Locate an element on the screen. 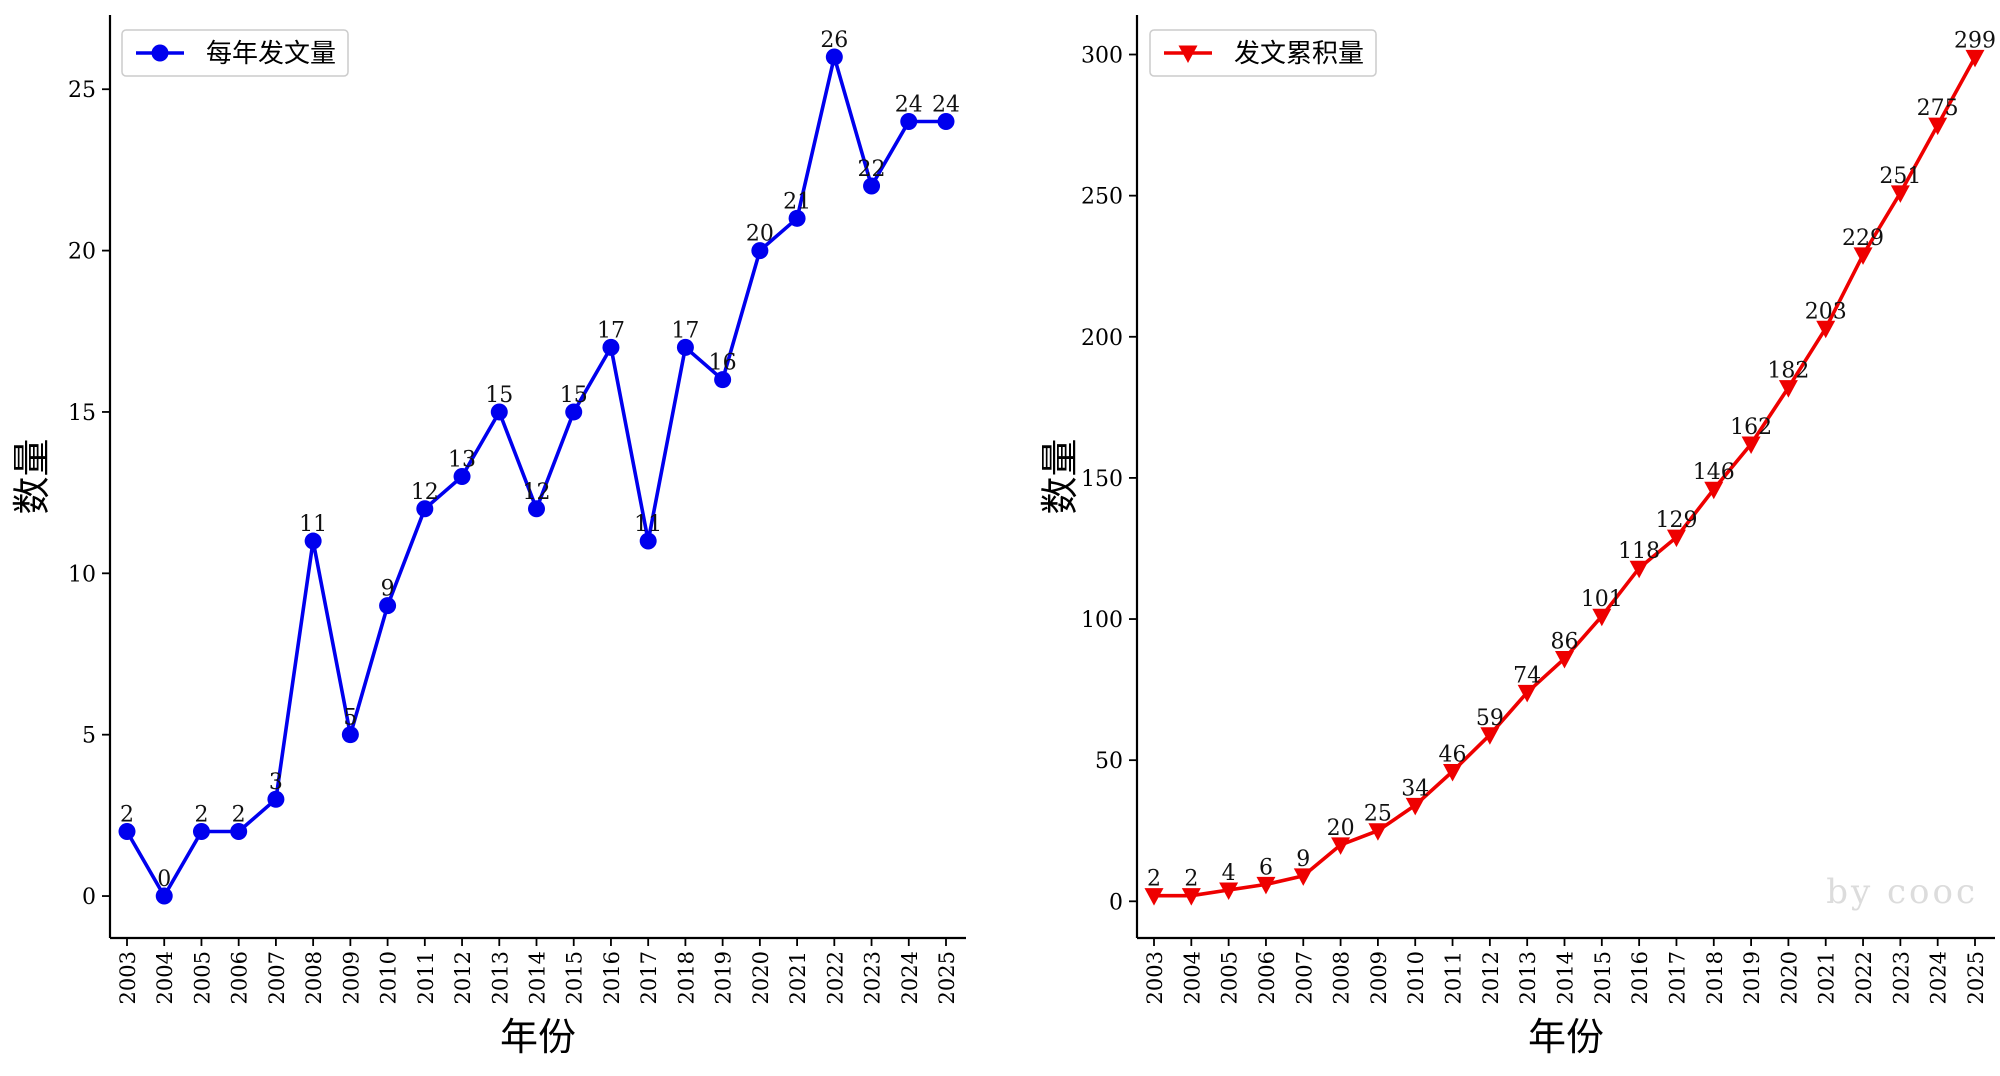  legend-label: 每年发文量 is located at coordinates (271, 54).